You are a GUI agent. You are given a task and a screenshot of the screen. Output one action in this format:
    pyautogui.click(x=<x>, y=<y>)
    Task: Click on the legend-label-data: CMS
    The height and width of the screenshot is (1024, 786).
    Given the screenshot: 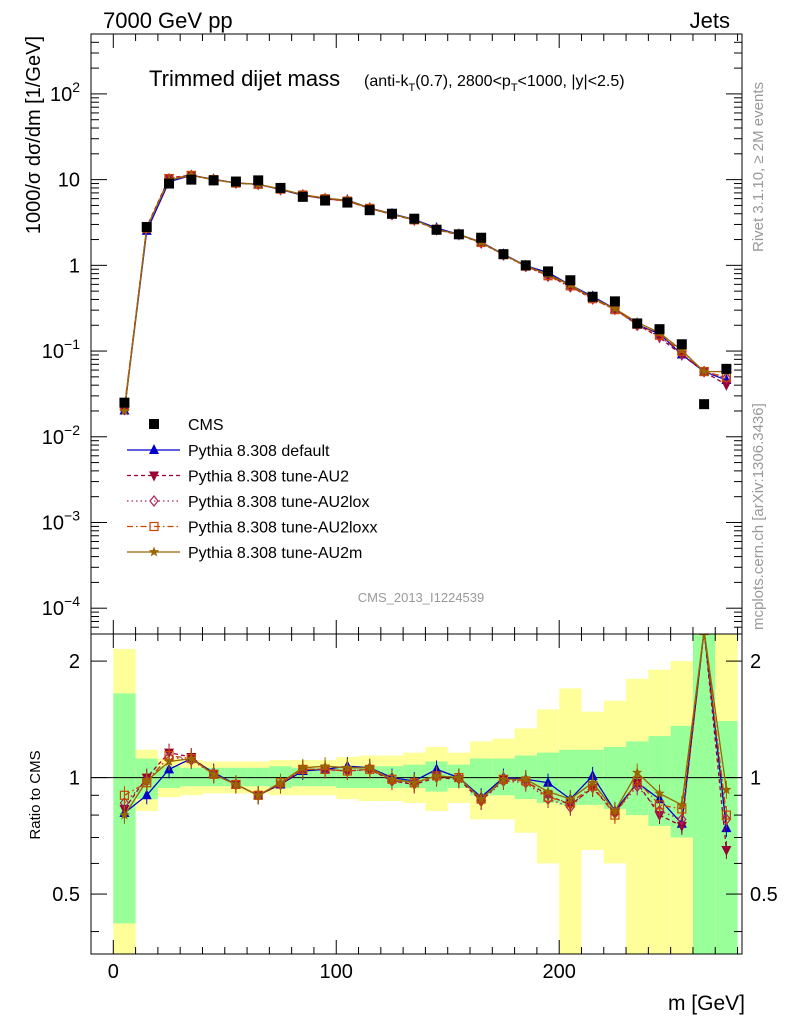 What is the action you would take?
    pyautogui.click(x=206, y=425)
    